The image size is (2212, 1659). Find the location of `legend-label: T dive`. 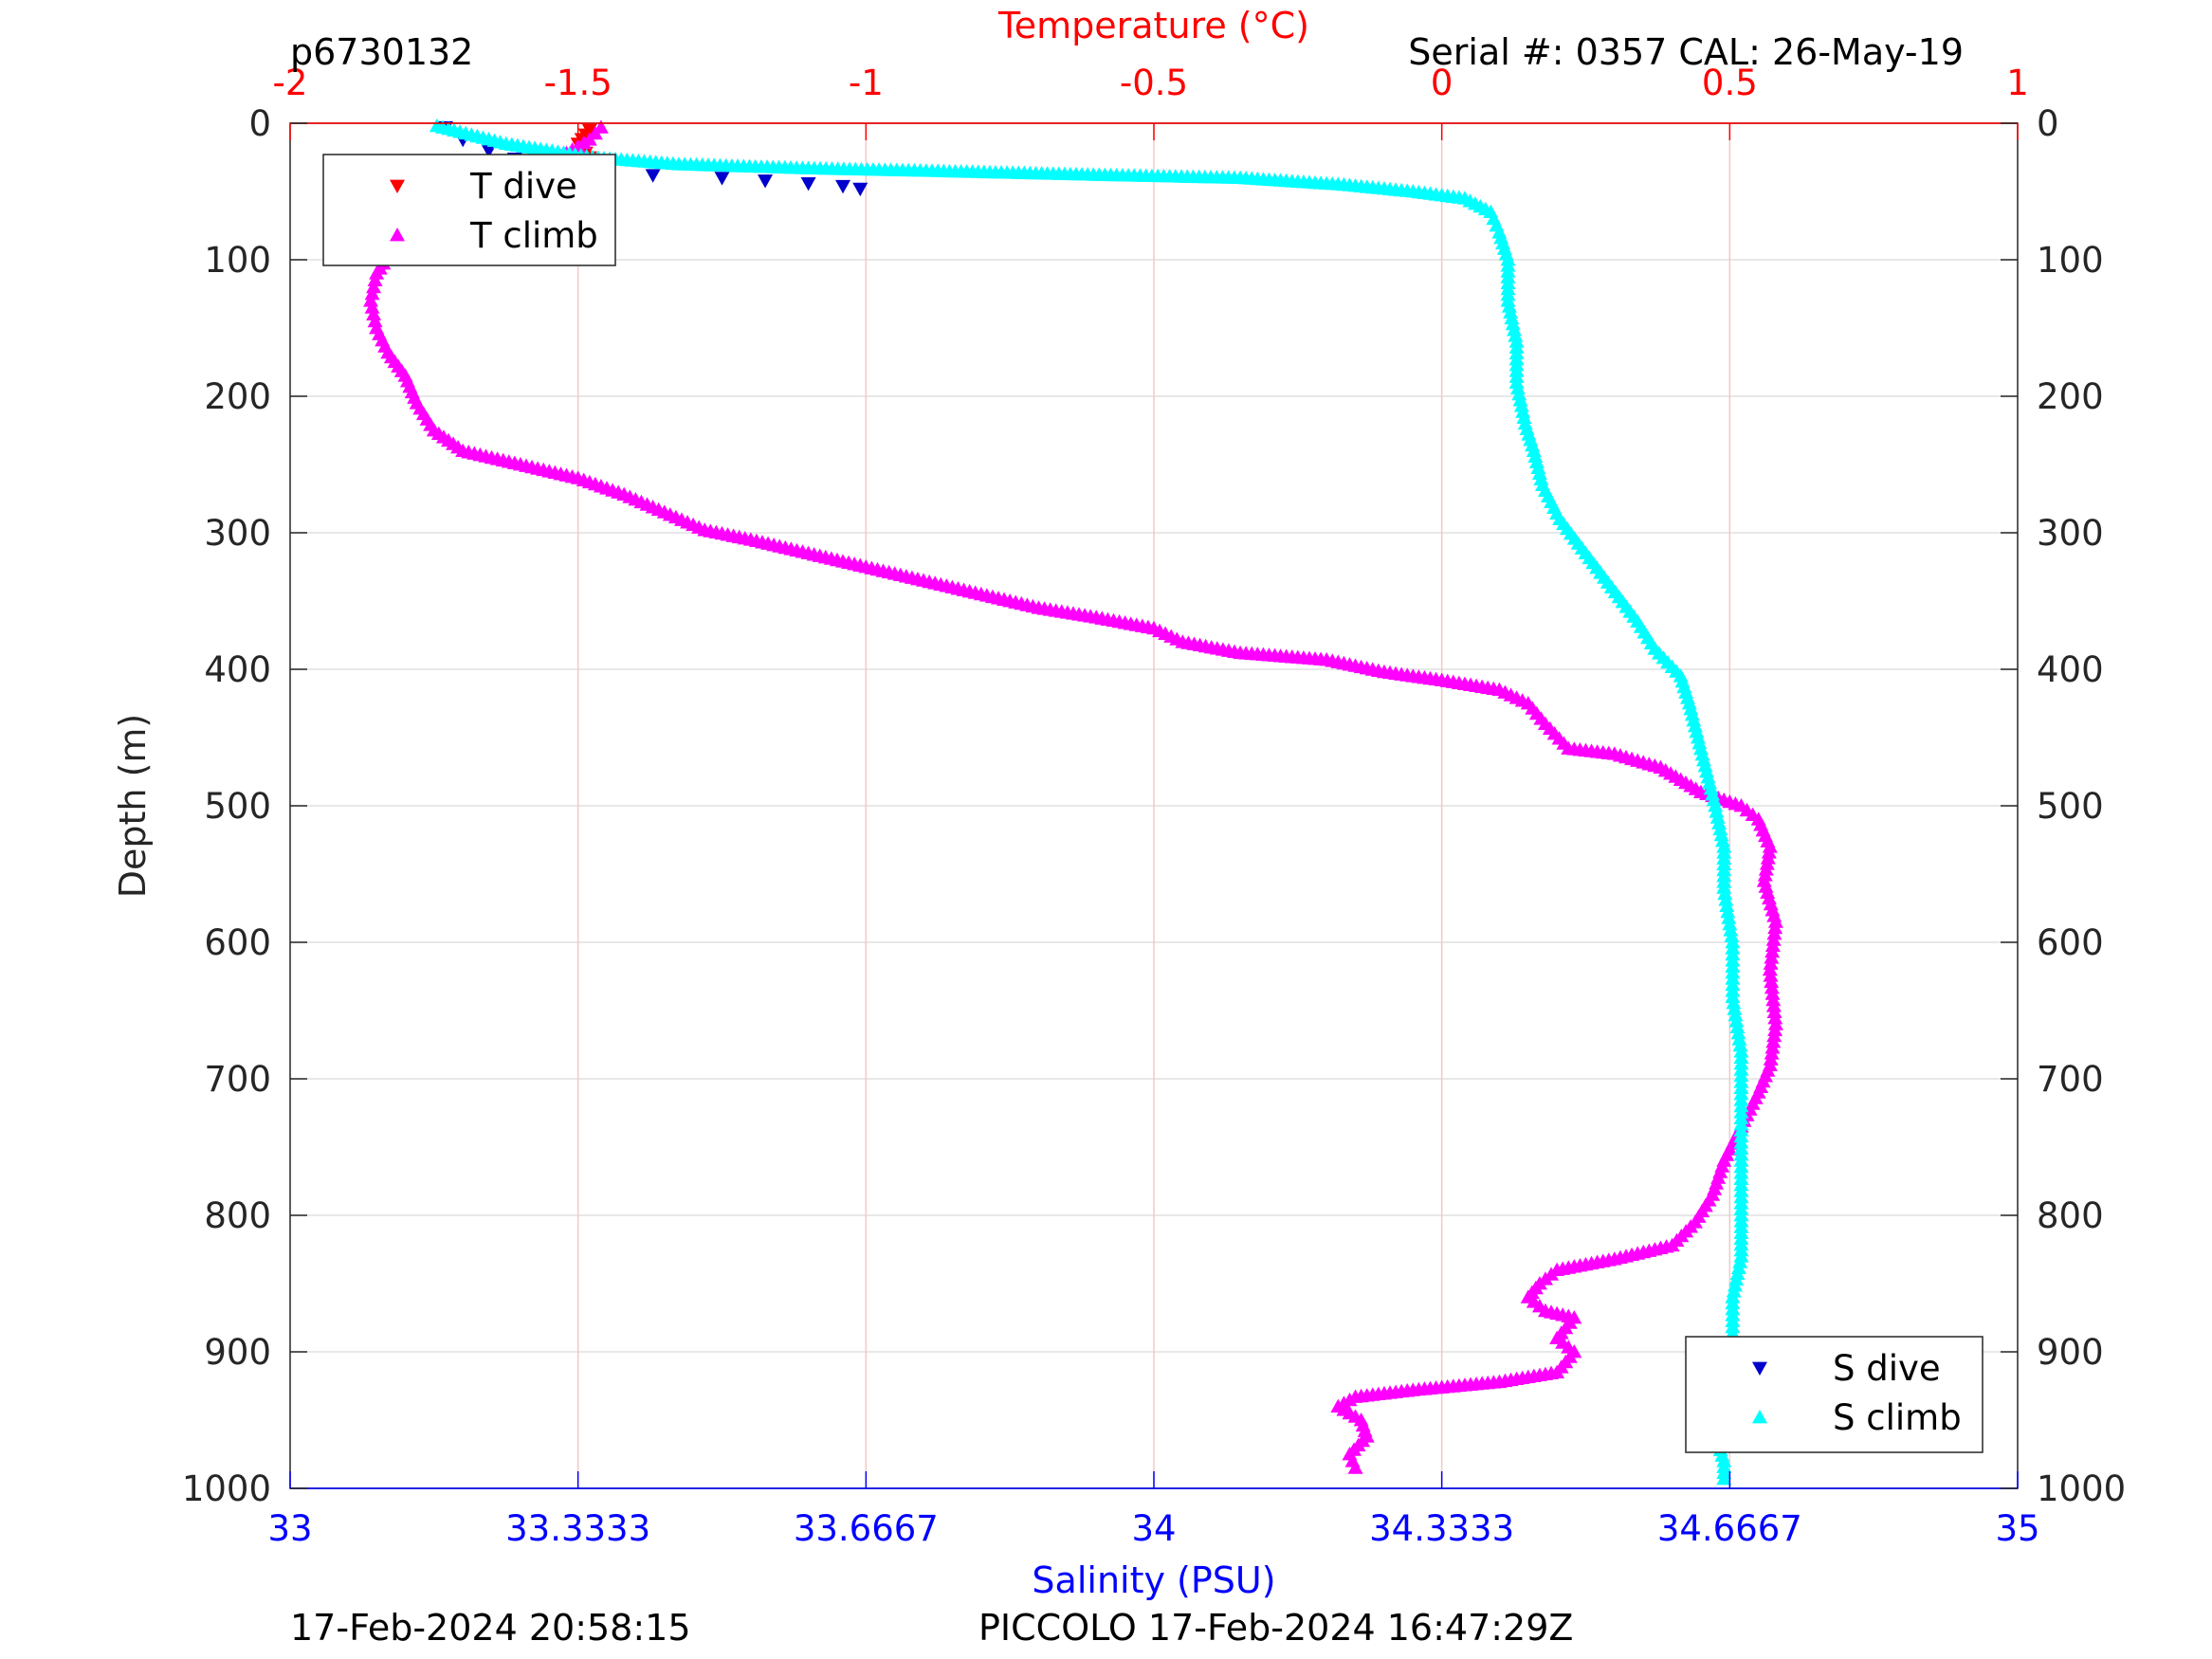

legend-label: T dive is located at coordinates (523, 186).